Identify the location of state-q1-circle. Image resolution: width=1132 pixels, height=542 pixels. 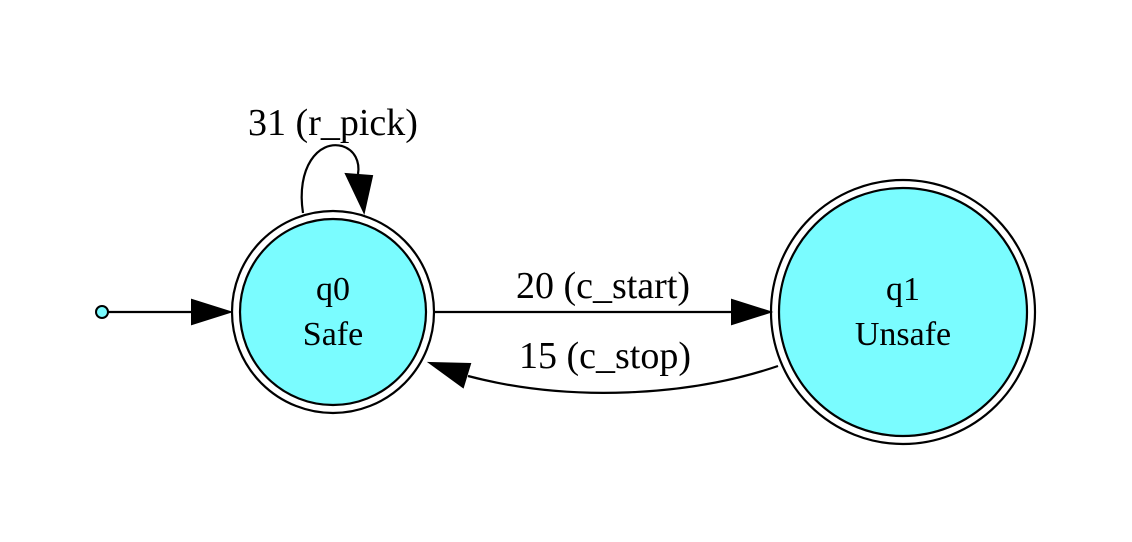
(903, 312).